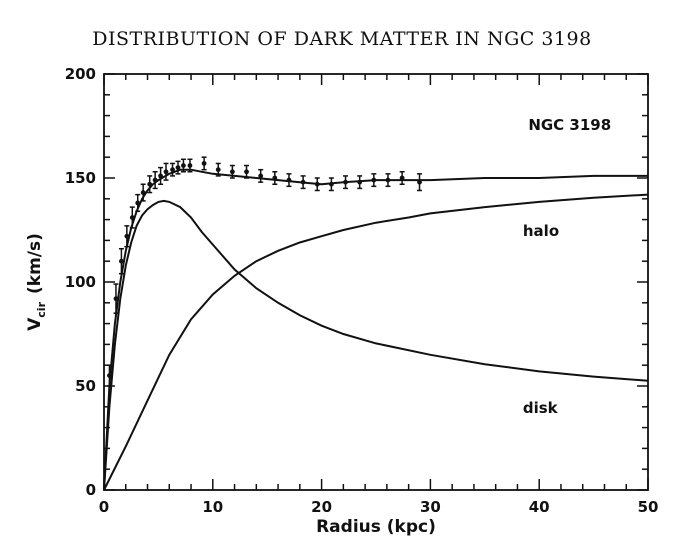  I want to click on y-axis-label-sub: cir, so click(41, 309).